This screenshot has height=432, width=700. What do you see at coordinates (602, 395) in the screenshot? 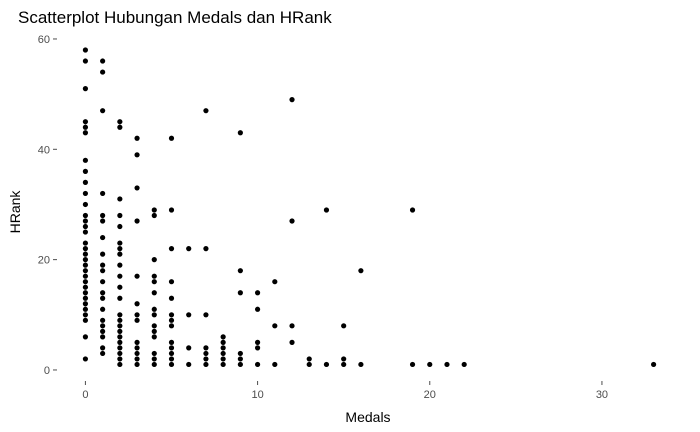
I see `x-tick-label: 30` at bounding box center [602, 395].